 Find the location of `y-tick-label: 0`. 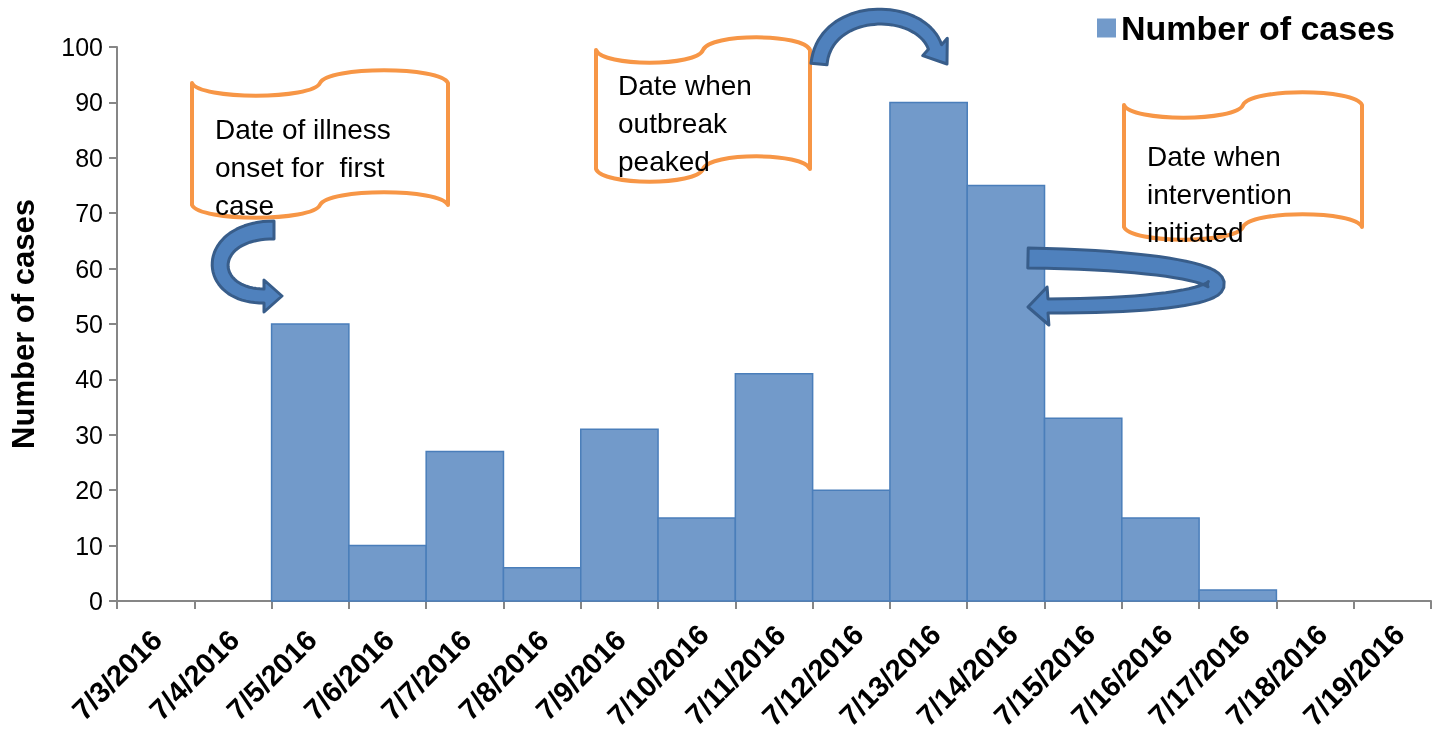

y-tick-label: 0 is located at coordinates (96, 601).